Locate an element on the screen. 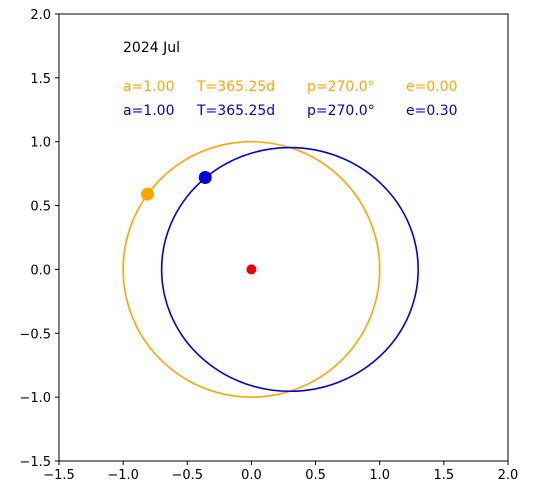 This screenshot has height=497, width=540. orbit-info-row-2: a=1.00 T=365.25d p=270.0° e=0.30 is located at coordinates (290, 111).